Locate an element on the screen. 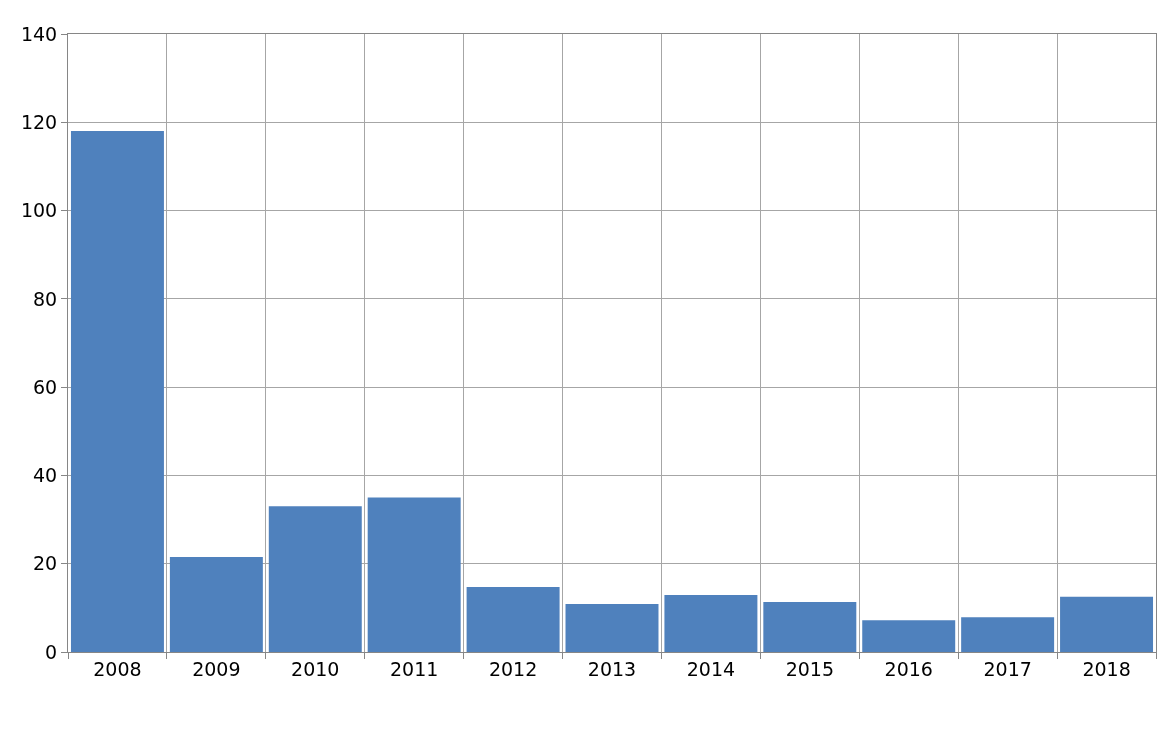 The image size is (1172, 734). y-tick-label: 40 is located at coordinates (45, 475).